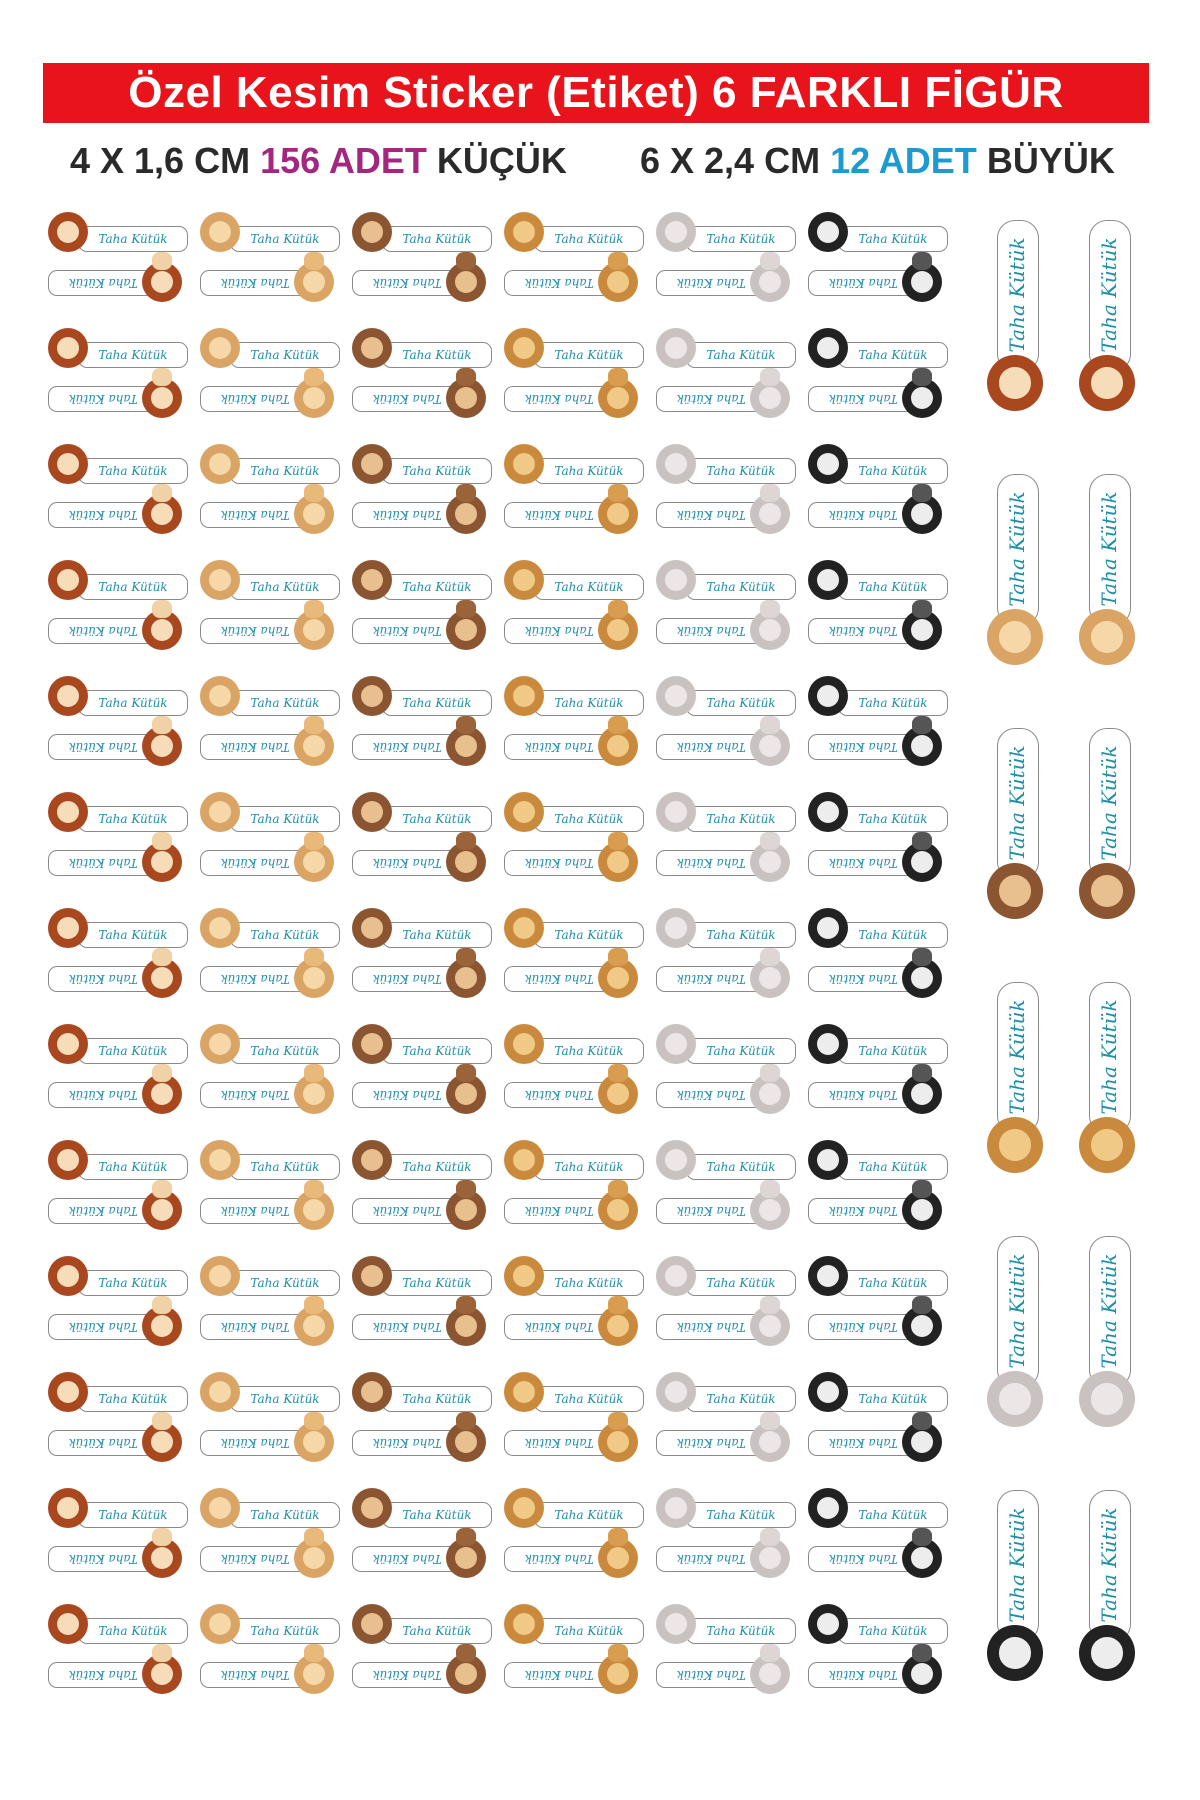 The height and width of the screenshot is (1800, 1200). What do you see at coordinates (314, 377) in the screenshot?
I see `tiger-body` at bounding box center [314, 377].